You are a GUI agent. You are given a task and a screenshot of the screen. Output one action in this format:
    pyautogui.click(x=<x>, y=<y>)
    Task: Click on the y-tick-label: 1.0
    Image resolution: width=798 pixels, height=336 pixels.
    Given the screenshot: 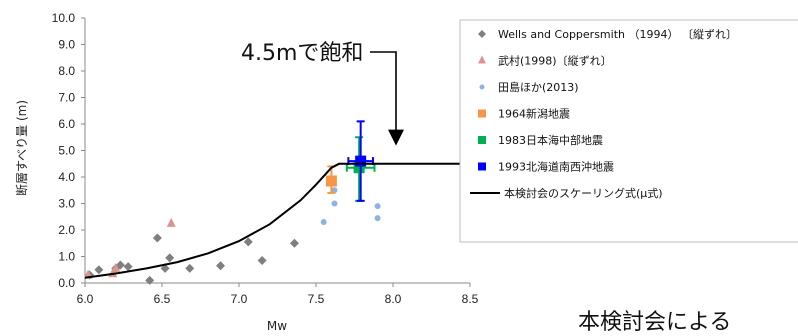 What is the action you would take?
    pyautogui.click(x=66, y=257)
    